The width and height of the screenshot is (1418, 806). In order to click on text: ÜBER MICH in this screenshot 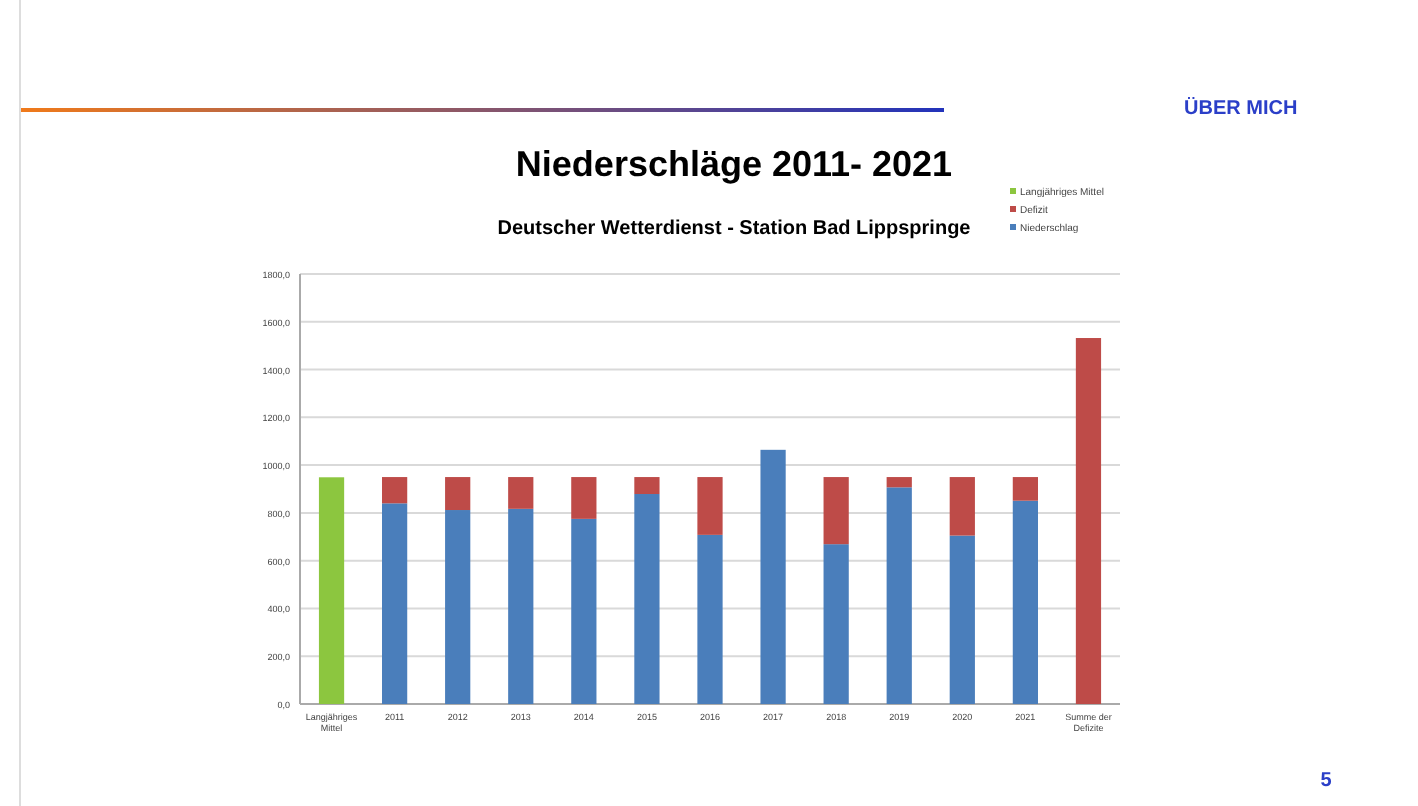, I will do `click(1241, 108)`.